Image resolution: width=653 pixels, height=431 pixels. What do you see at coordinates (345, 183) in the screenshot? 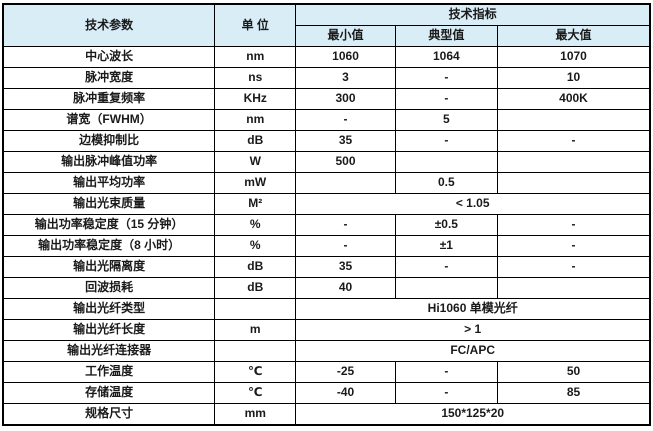
I see `min-cell` at bounding box center [345, 183].